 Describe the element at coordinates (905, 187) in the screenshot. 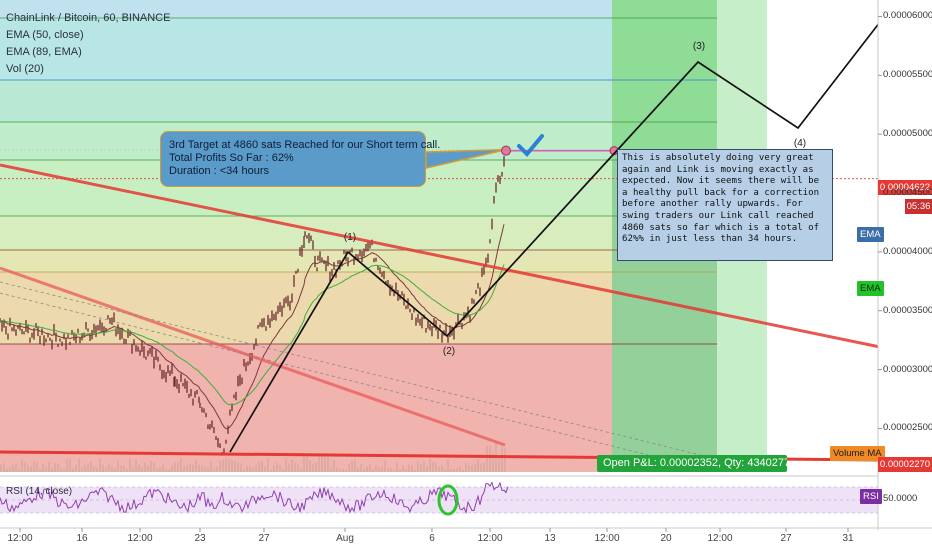

I see `current-price-tag: 0.00004622` at that location.